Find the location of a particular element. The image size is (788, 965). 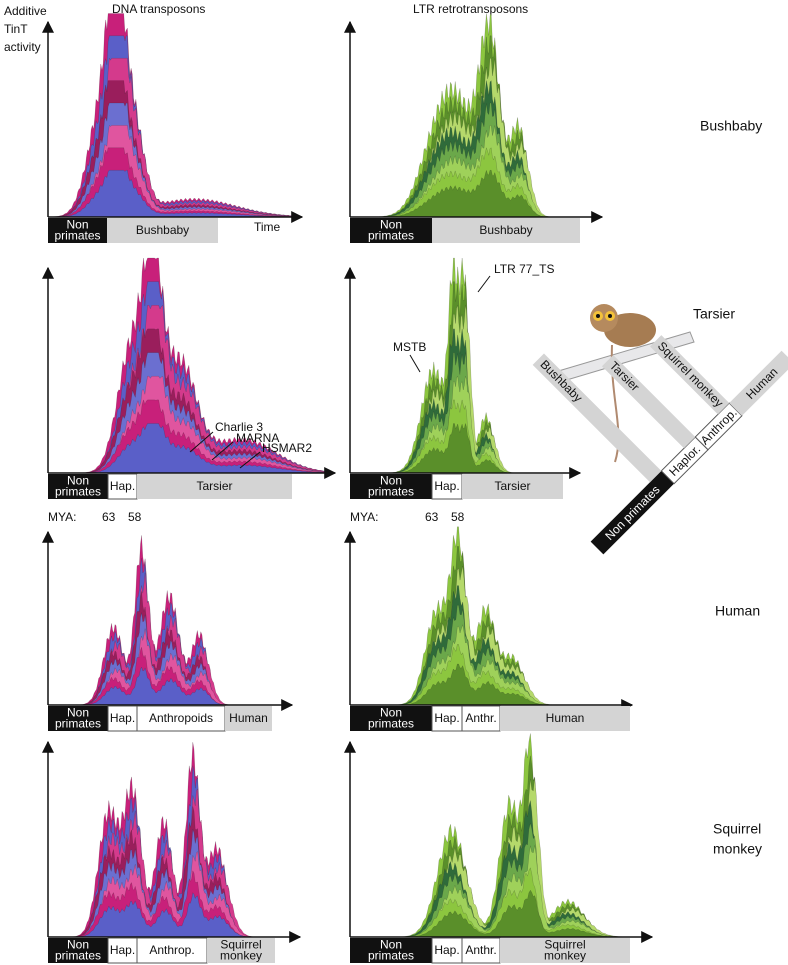

y-axis-label: Additive is located at coordinates (25, 11).